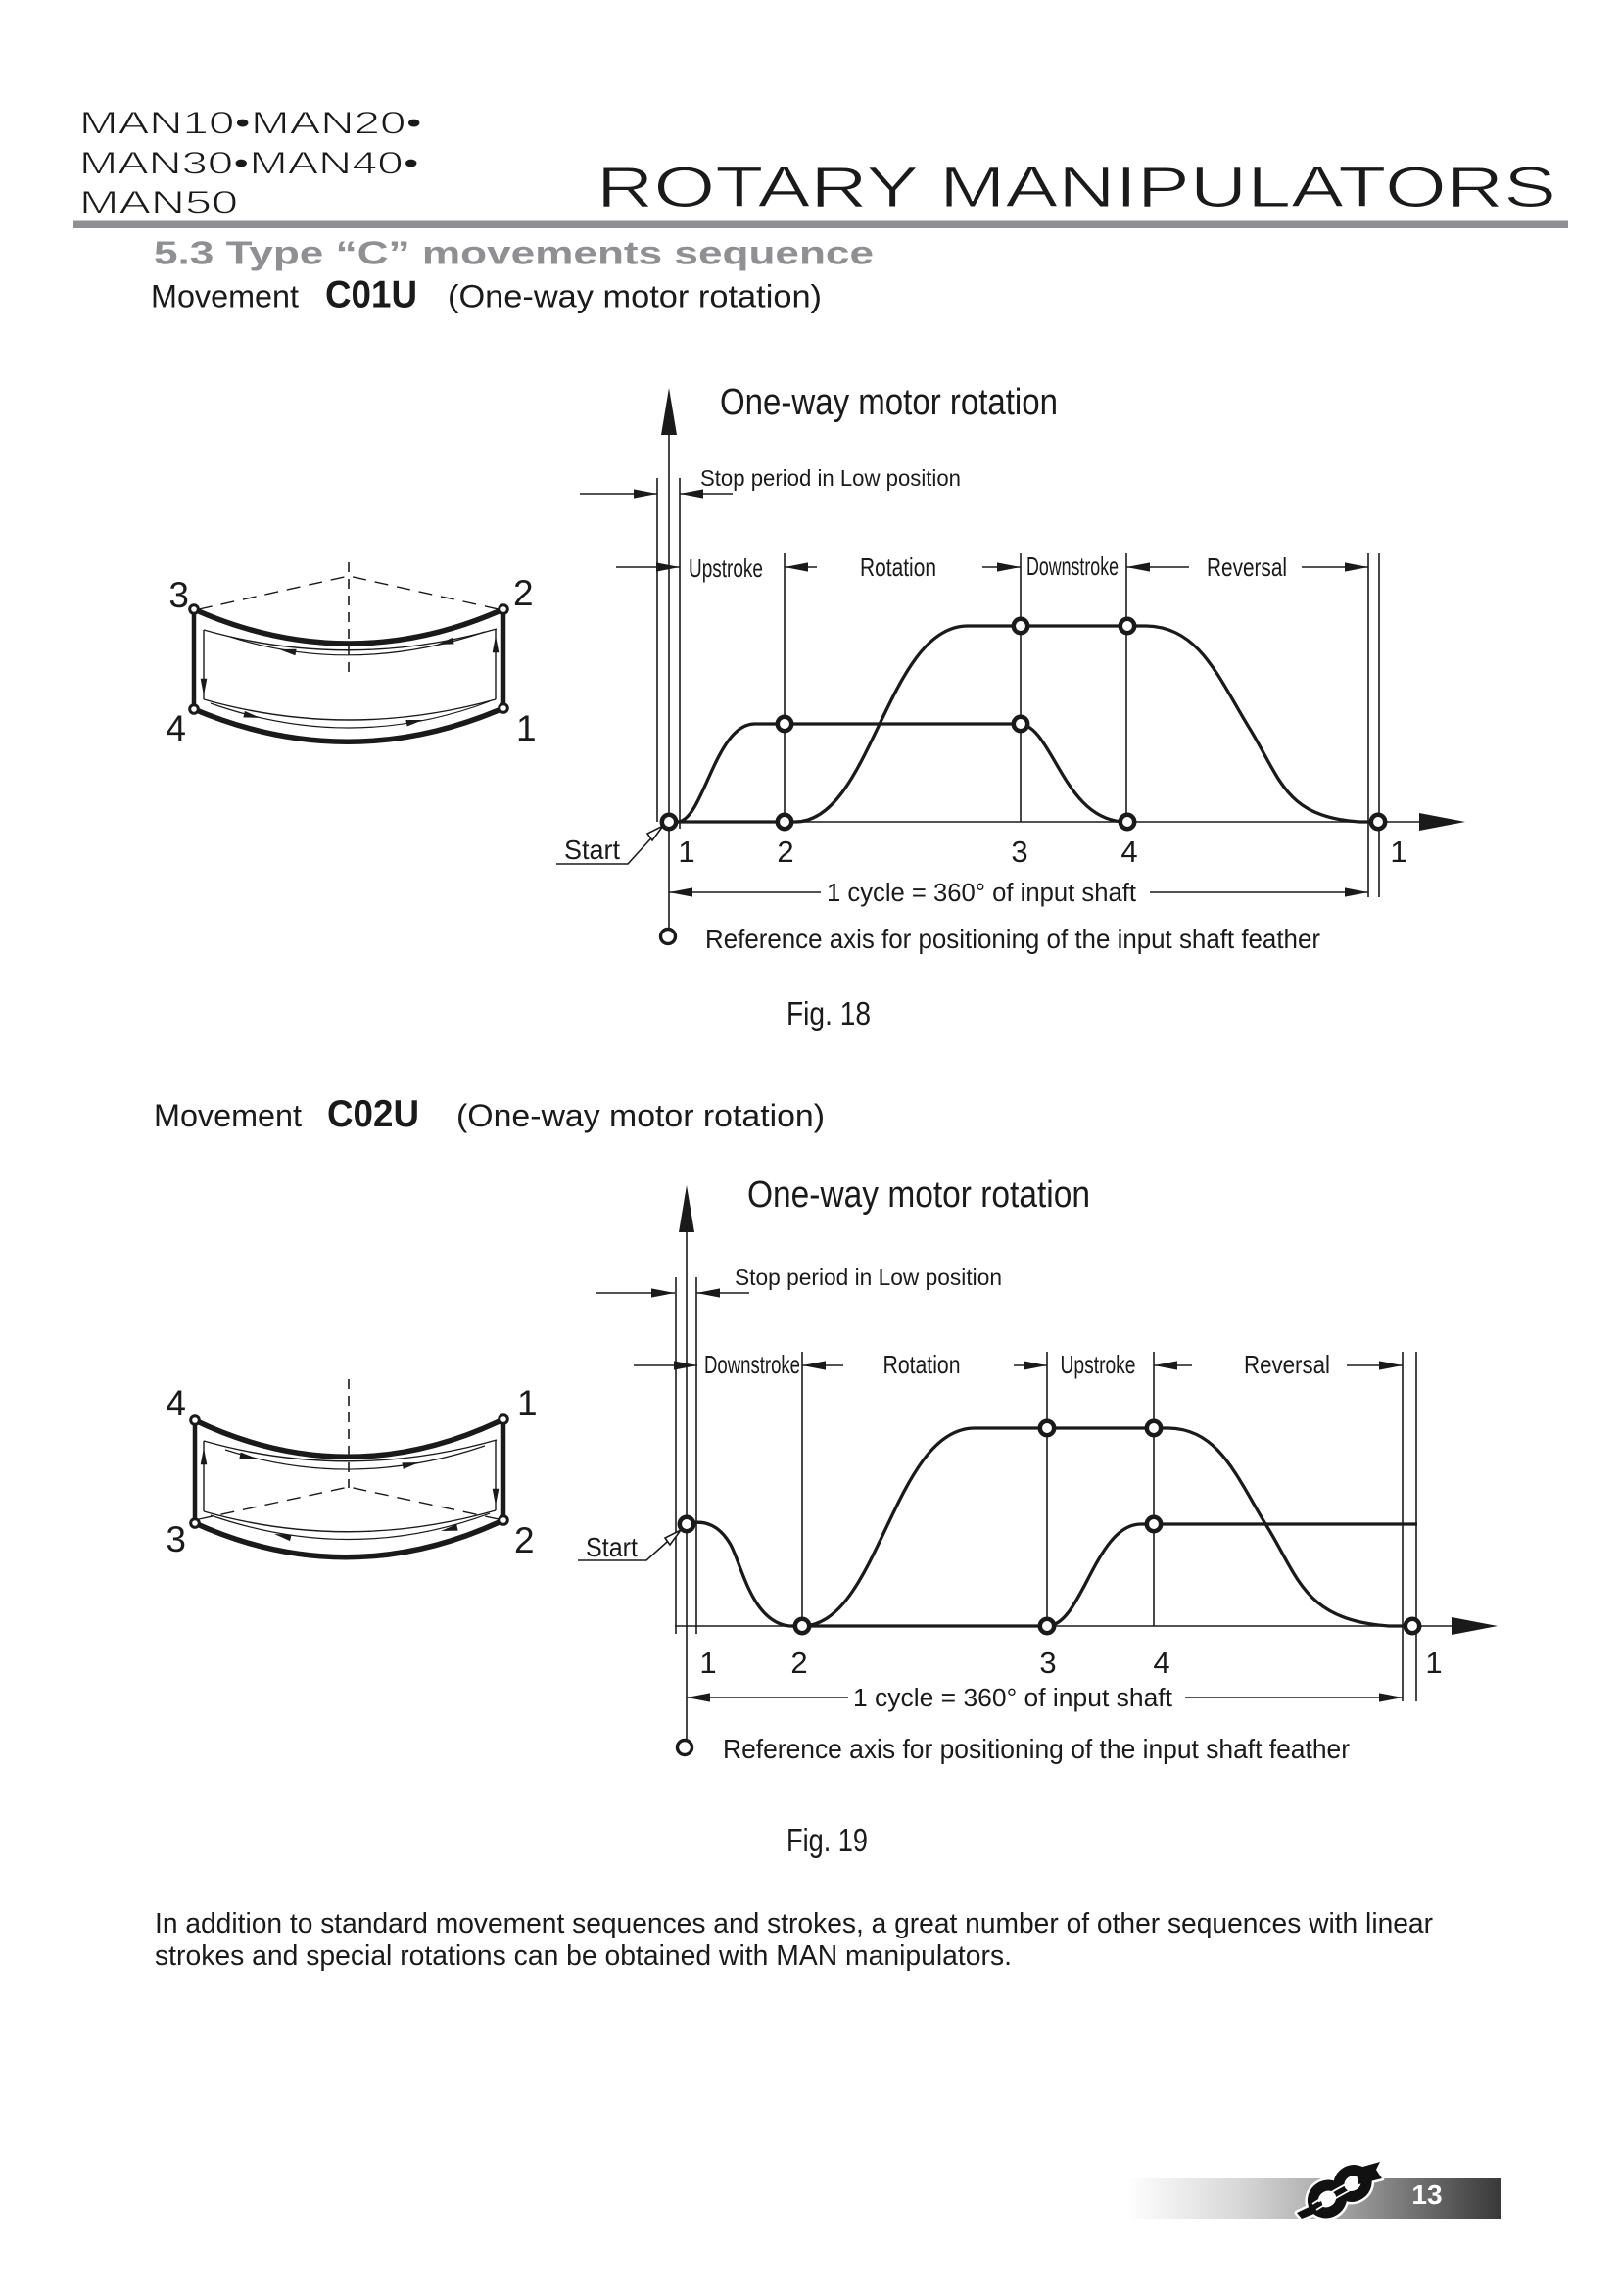 The image size is (1620, 2296). I want to click on svg-text: ROTARY MANIPULATORS, so click(1076, 188).